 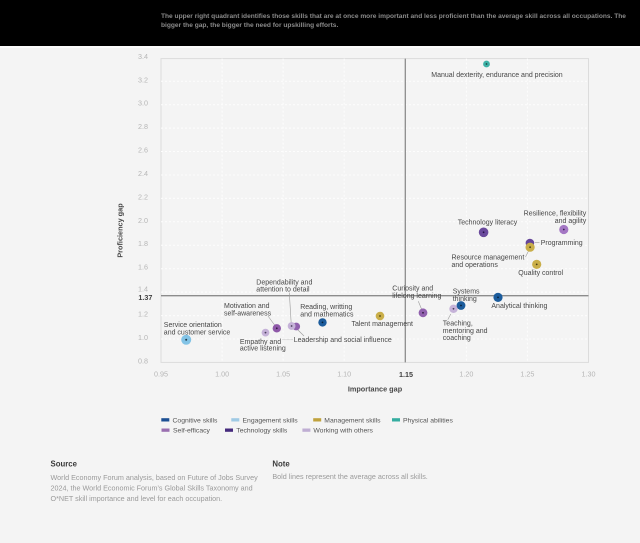 I want to click on svg-text: Service orientation, so click(x=193, y=325).